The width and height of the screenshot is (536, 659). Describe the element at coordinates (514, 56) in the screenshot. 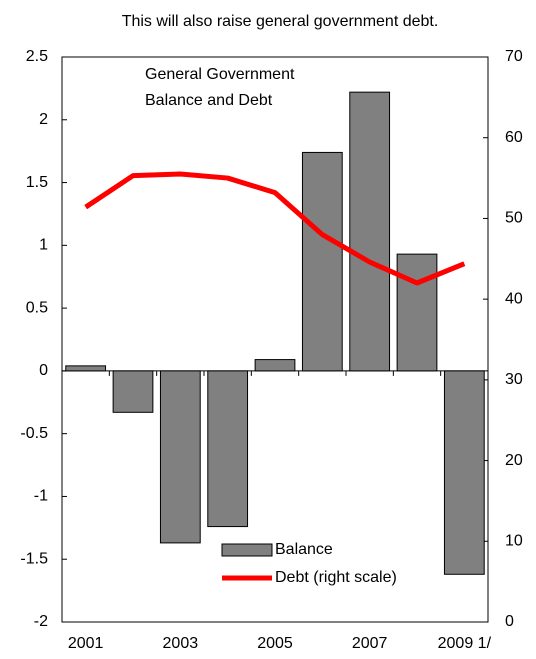

I see `y2-tick-label: 70` at that location.